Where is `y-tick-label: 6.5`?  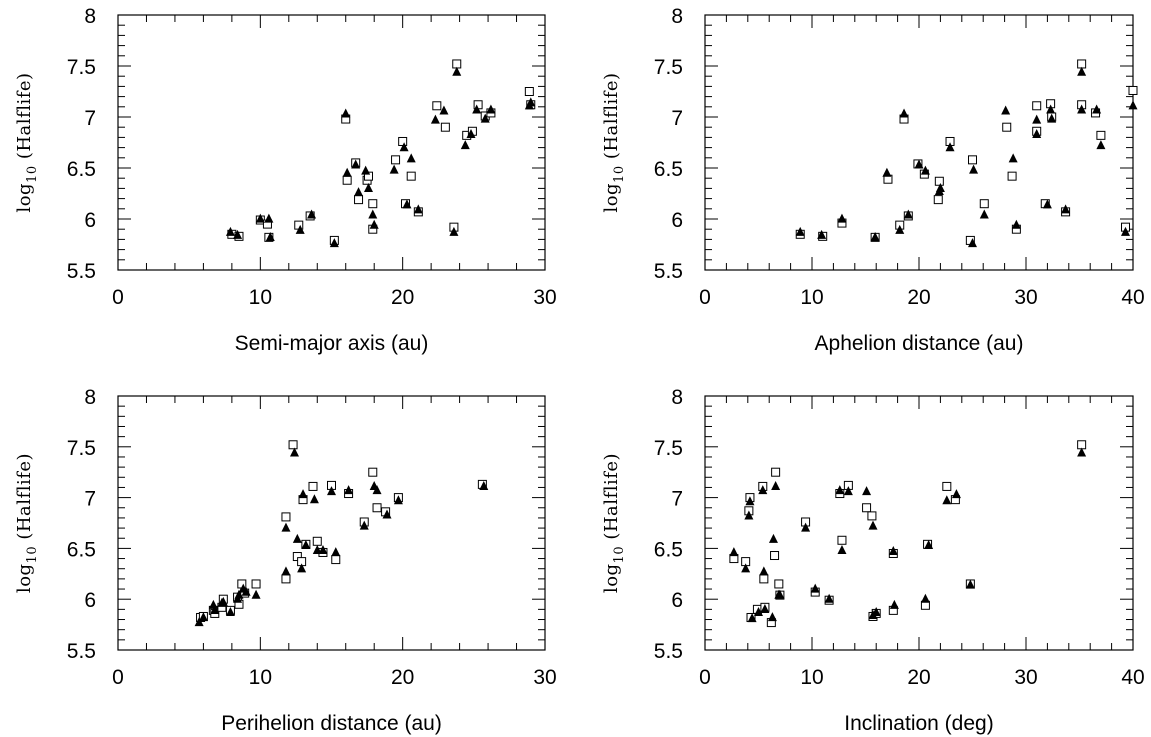
y-tick-label: 6.5 is located at coordinates (668, 169).